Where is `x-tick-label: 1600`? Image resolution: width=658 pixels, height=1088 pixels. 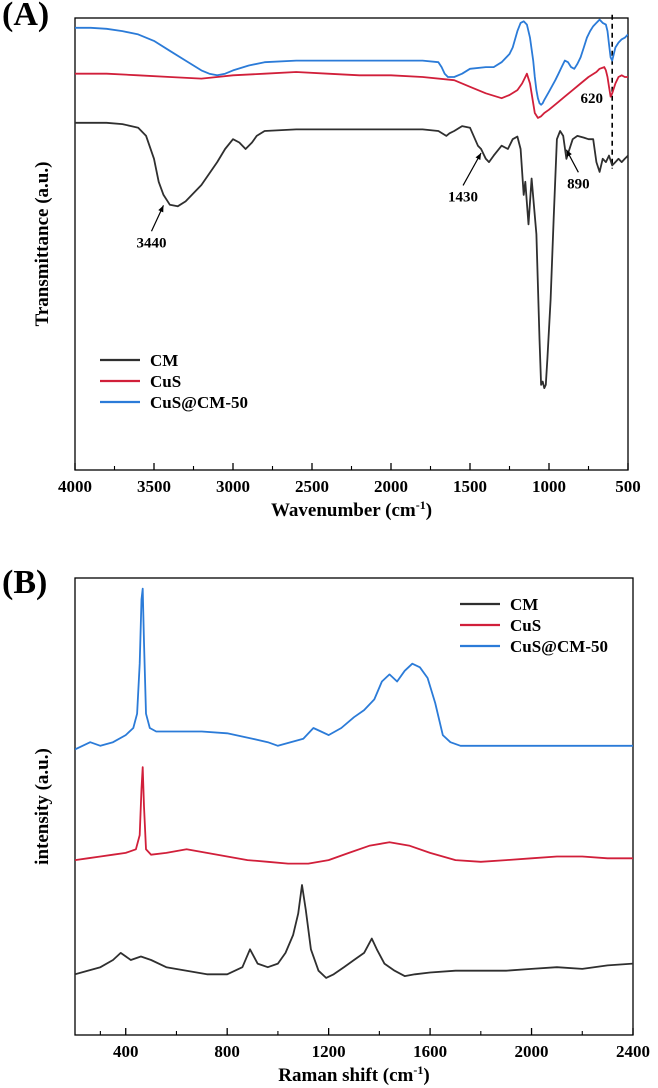 x-tick-label: 1600 is located at coordinates (430, 1051).